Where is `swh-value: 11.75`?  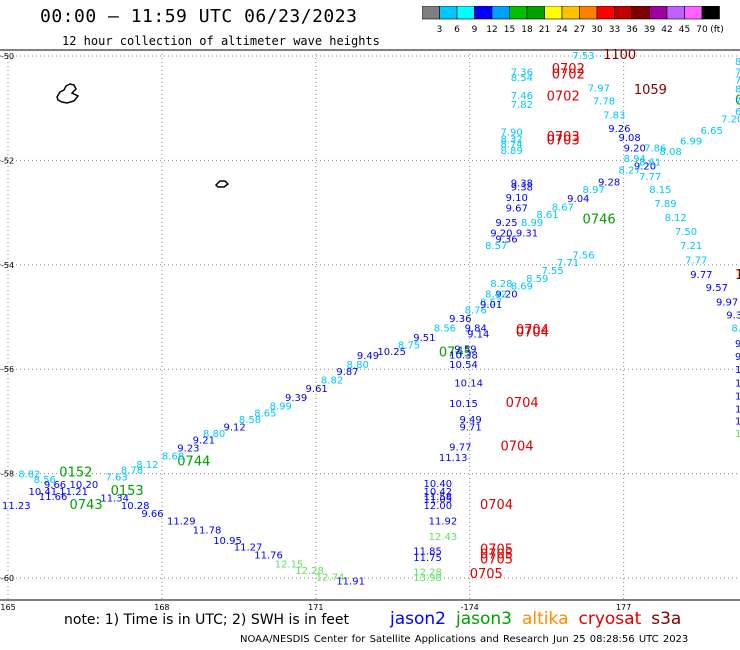 swh-value: 11.75 is located at coordinates (427, 558).